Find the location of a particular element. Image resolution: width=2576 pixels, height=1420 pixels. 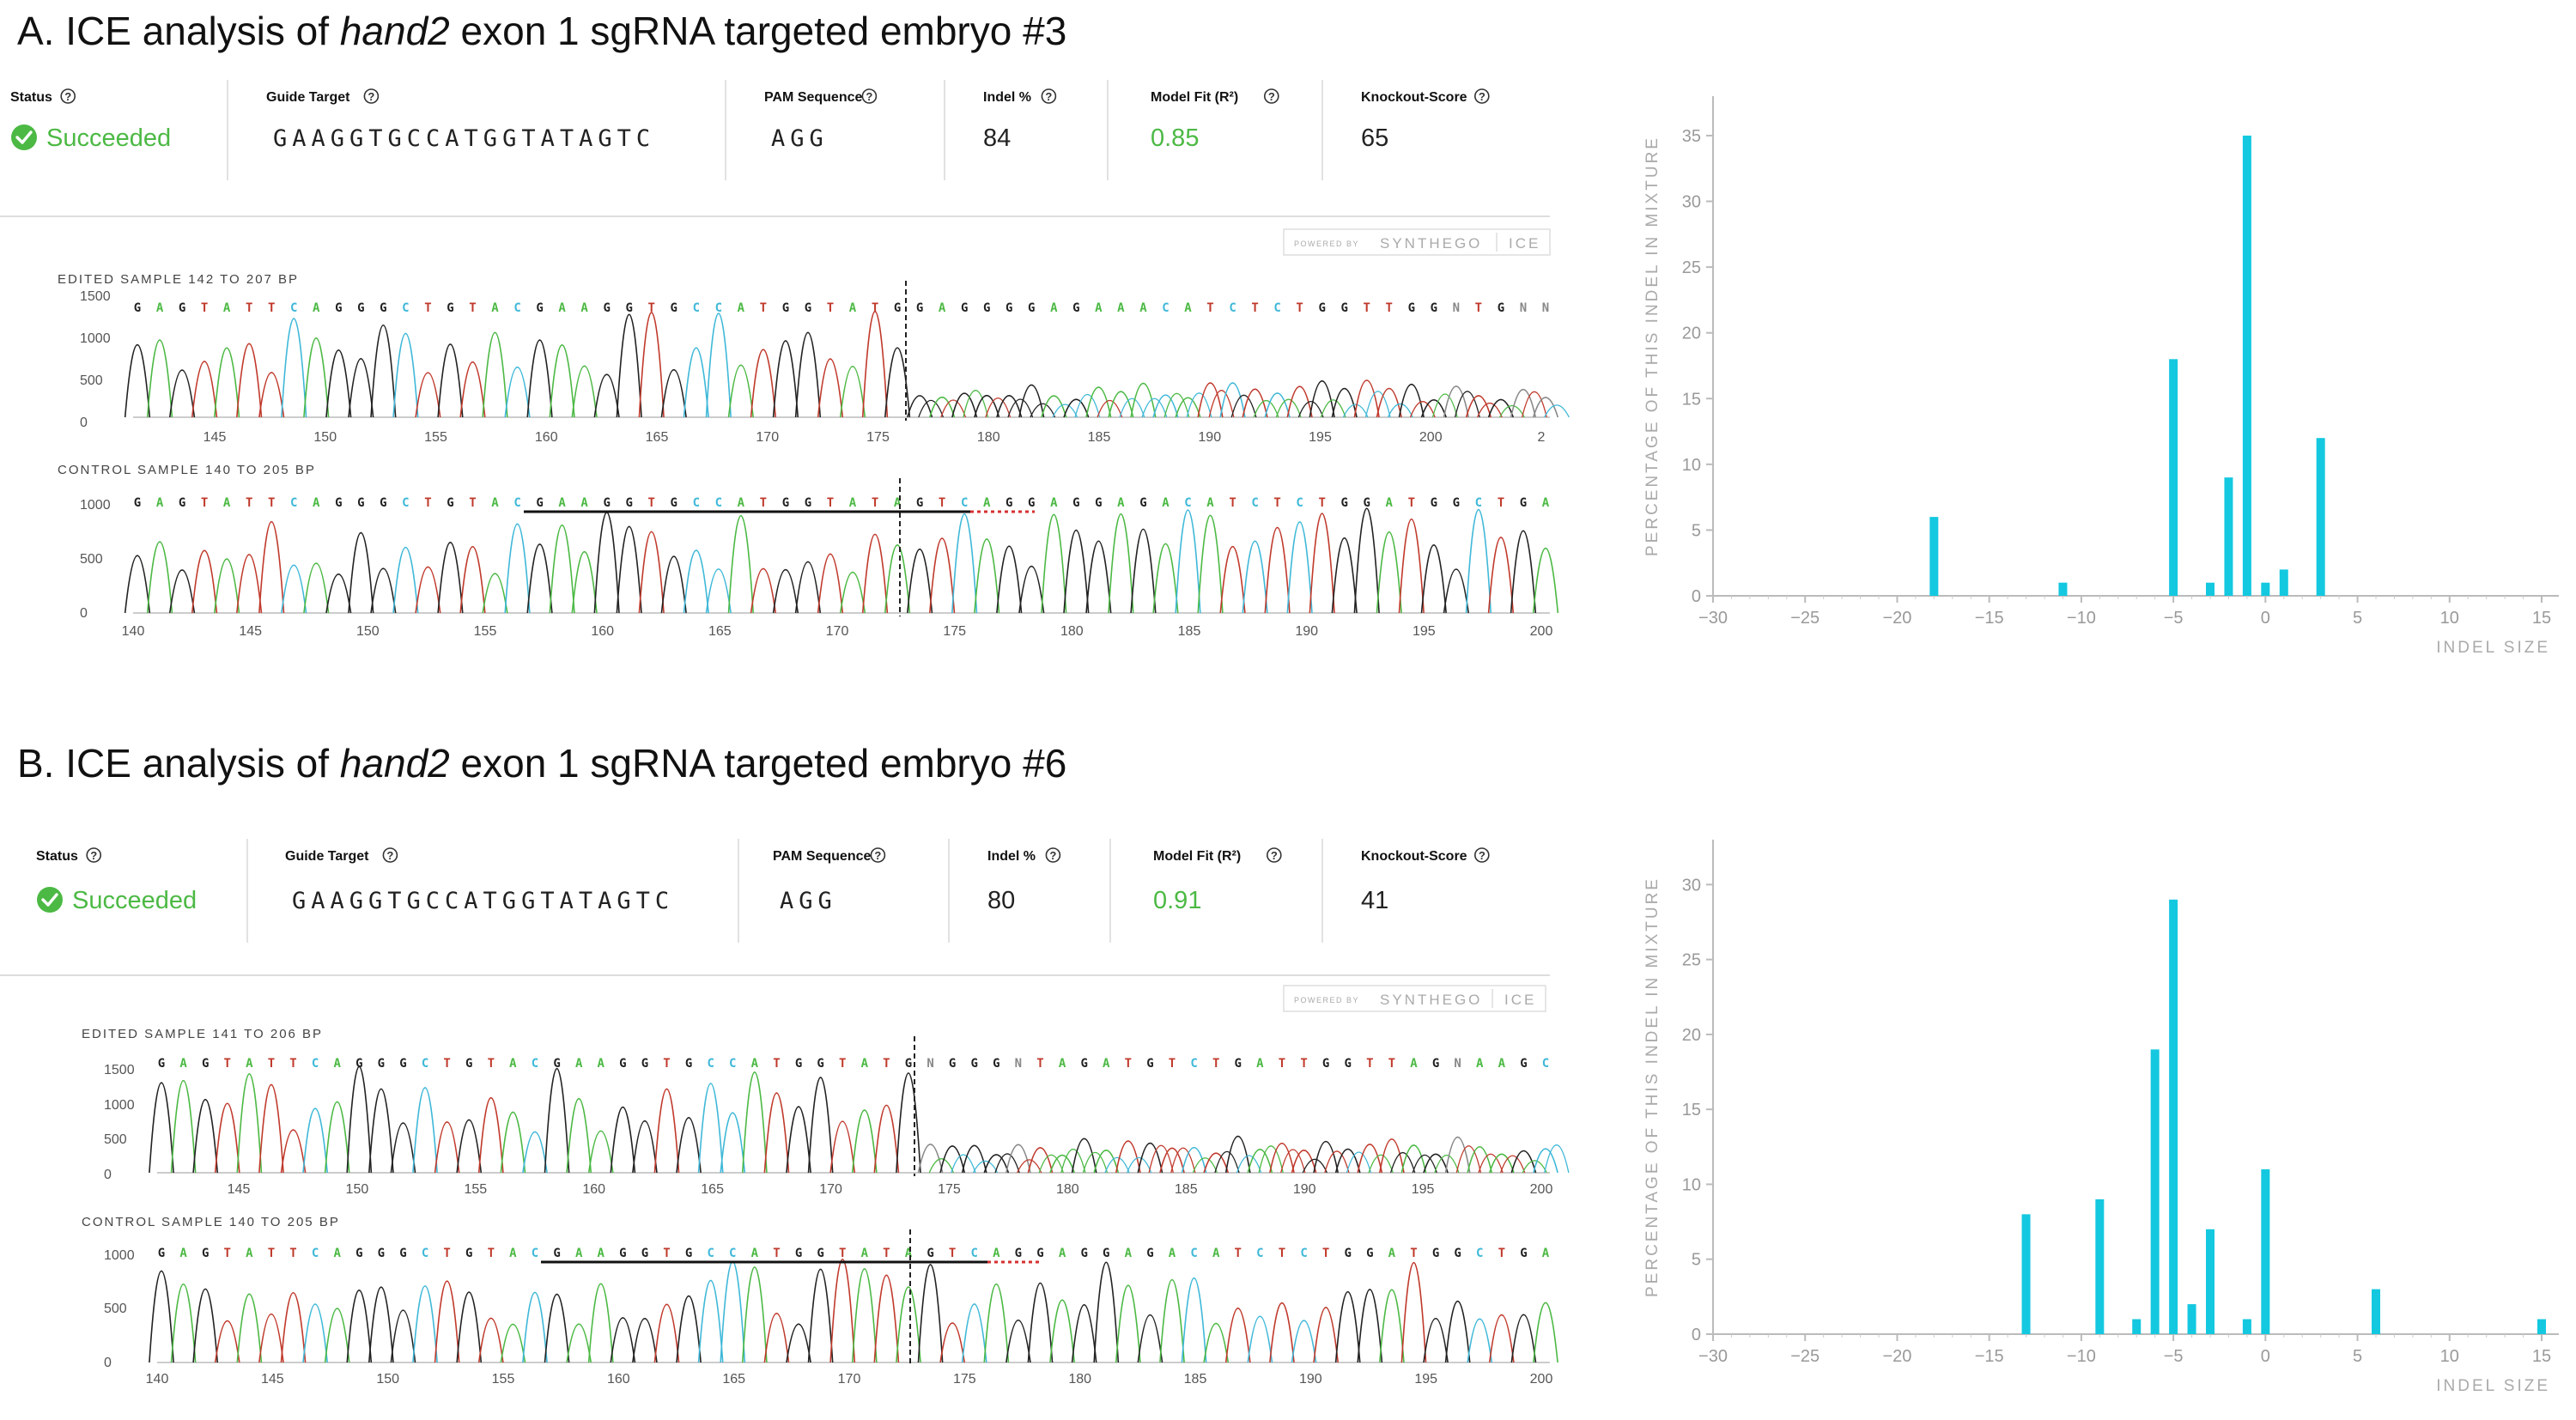

y-axis-label: PERCENTAGE OF THIS INDEL IN MIXTURE is located at coordinates (1653, 1087).